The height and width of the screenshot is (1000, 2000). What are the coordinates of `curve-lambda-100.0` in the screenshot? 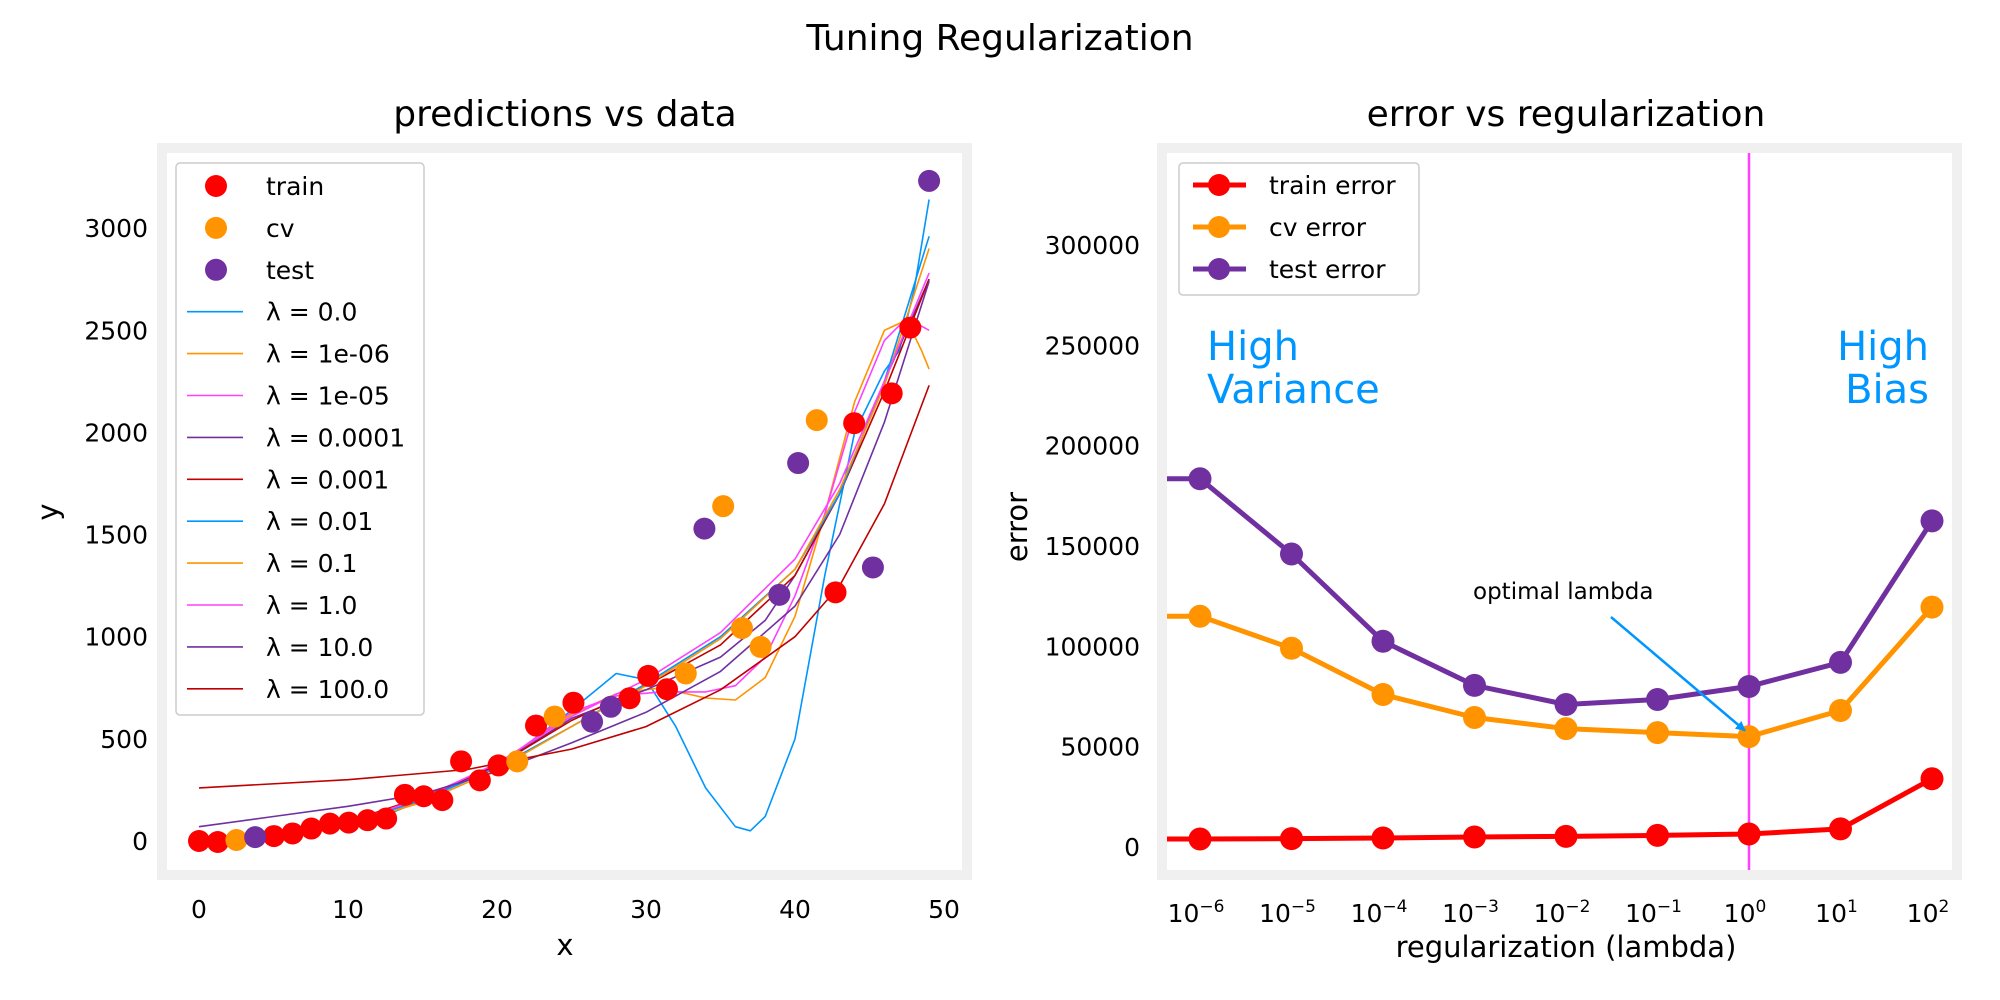 It's located at (564, 587).